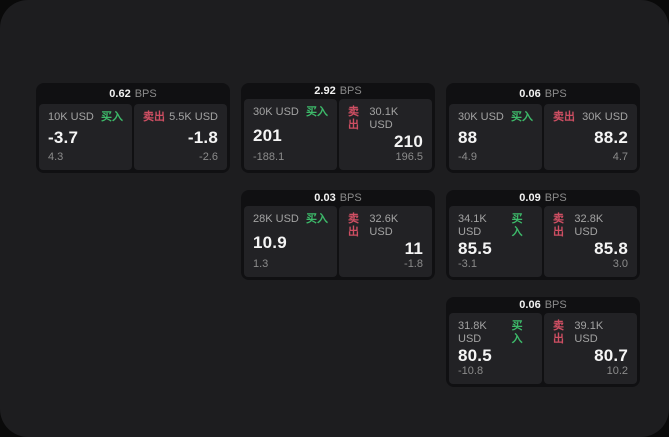  I want to click on buy-sub-value: 1.3, so click(261, 264).